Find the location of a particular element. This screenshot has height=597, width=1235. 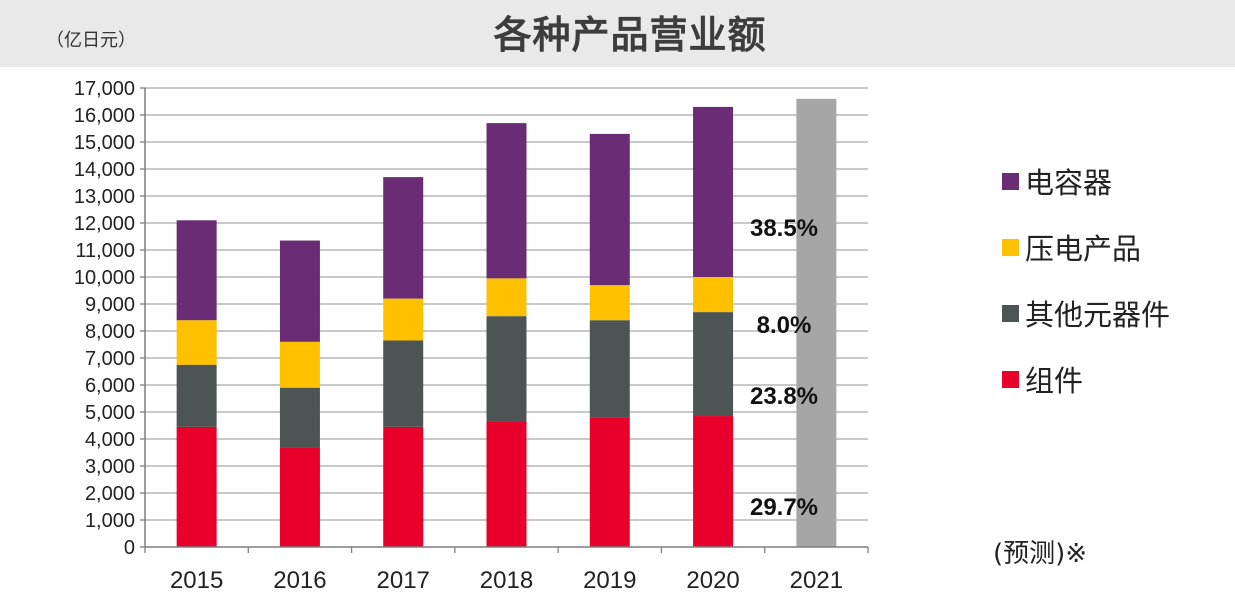

y-tick-label: 5,000 is located at coordinates (110, 413).